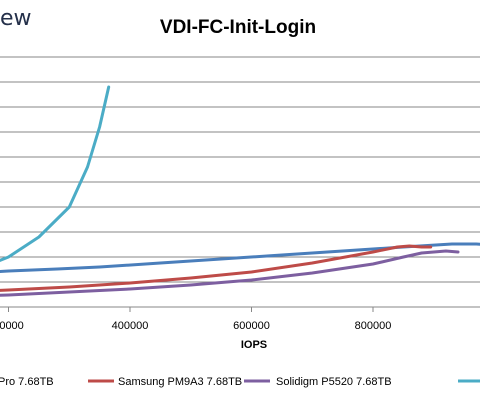 The height and width of the screenshot is (401, 480). What do you see at coordinates (251, 326) in the screenshot?
I see `x-tick-label: 600000` at bounding box center [251, 326].